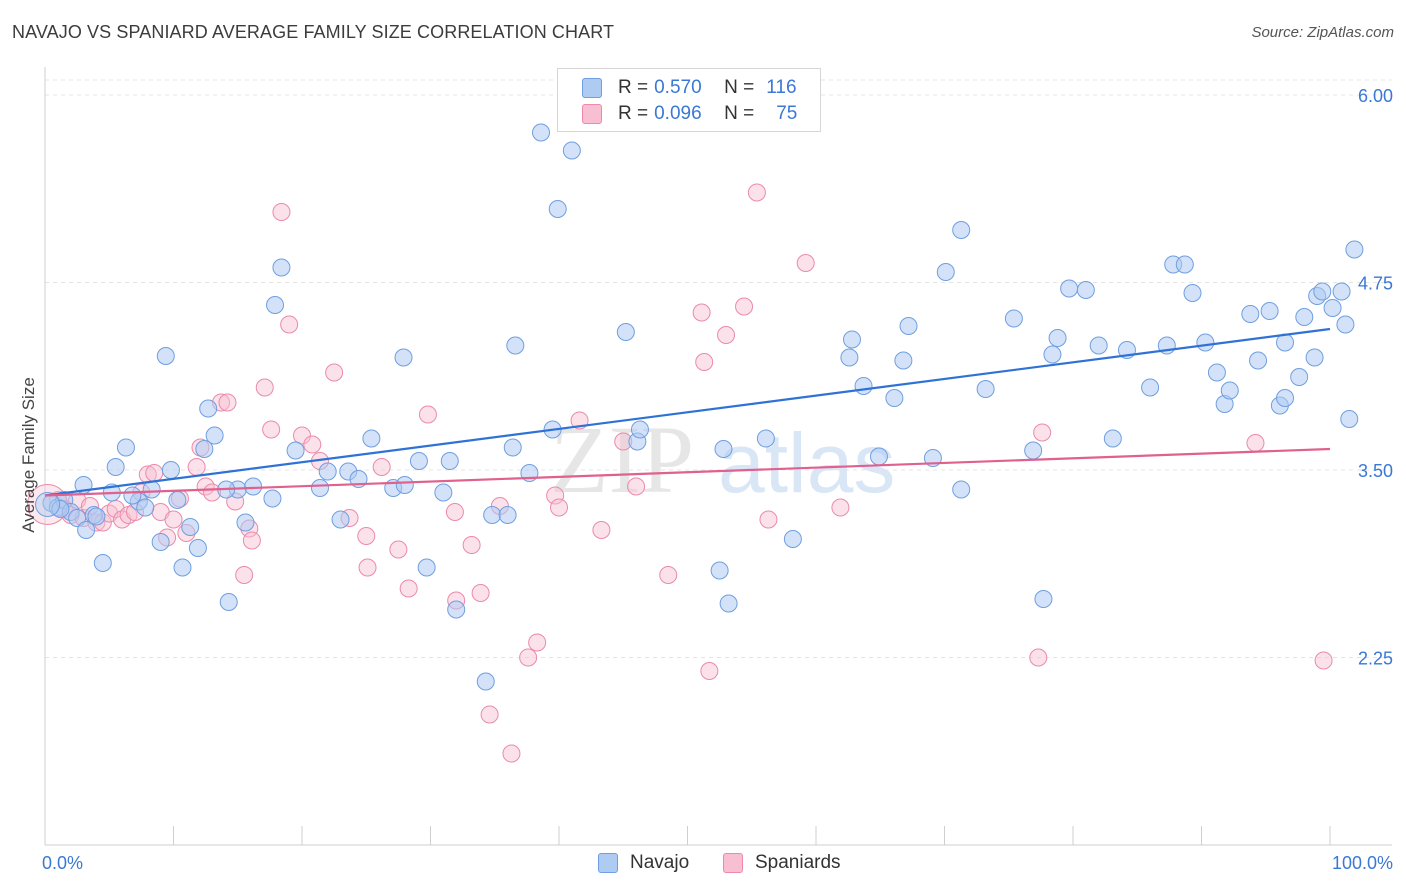 This screenshot has width=1406, height=892. What do you see at coordinates (787, 113) in the screenshot?
I see `spaniards-n-value: 75` at bounding box center [787, 113].